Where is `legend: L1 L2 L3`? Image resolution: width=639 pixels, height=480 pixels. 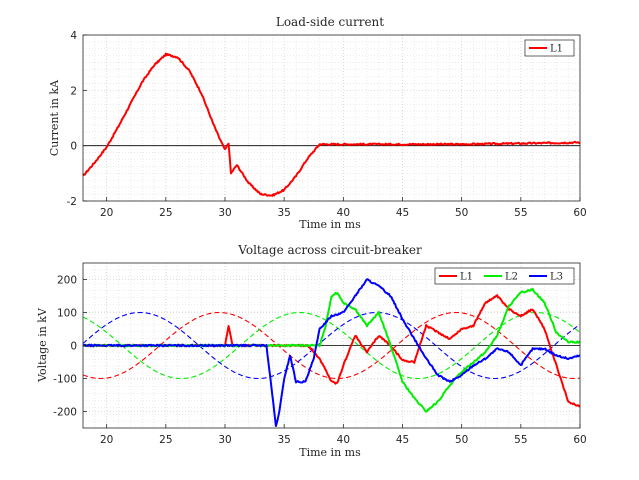 legend: L1 L2 L3 is located at coordinates (504, 276).